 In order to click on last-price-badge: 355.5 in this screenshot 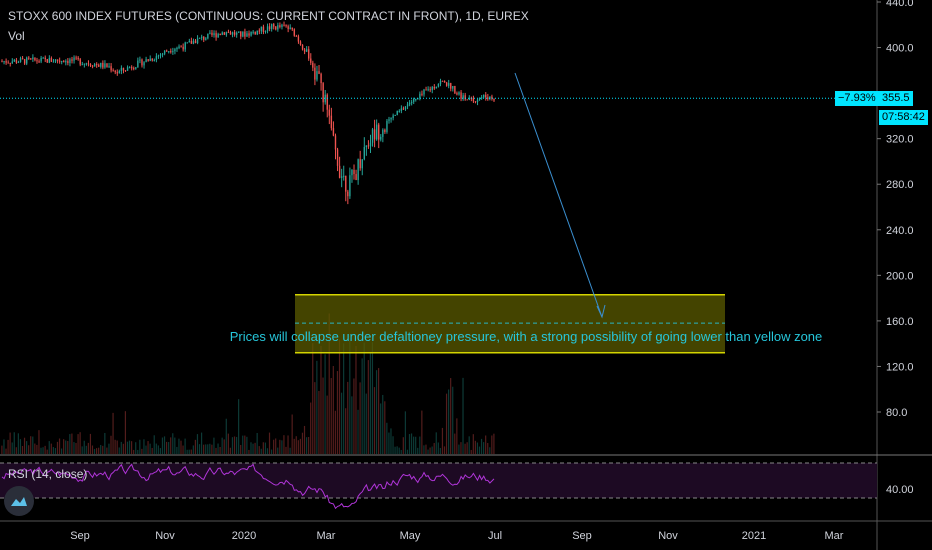, I will do `click(896, 98)`.